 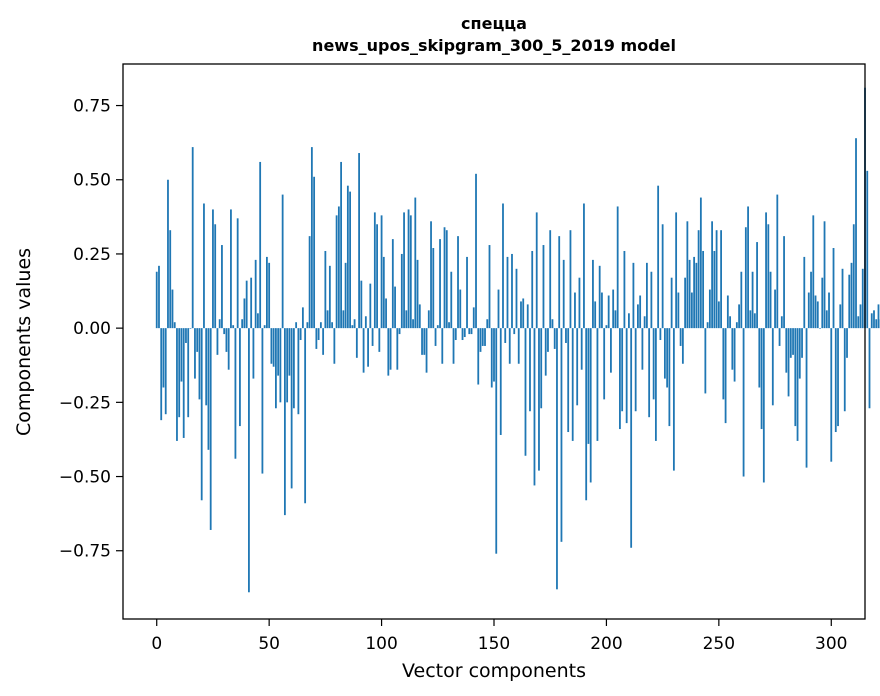 What do you see at coordinates (381, 644) in the screenshot?
I see `x-tick-label: 100` at bounding box center [381, 644].